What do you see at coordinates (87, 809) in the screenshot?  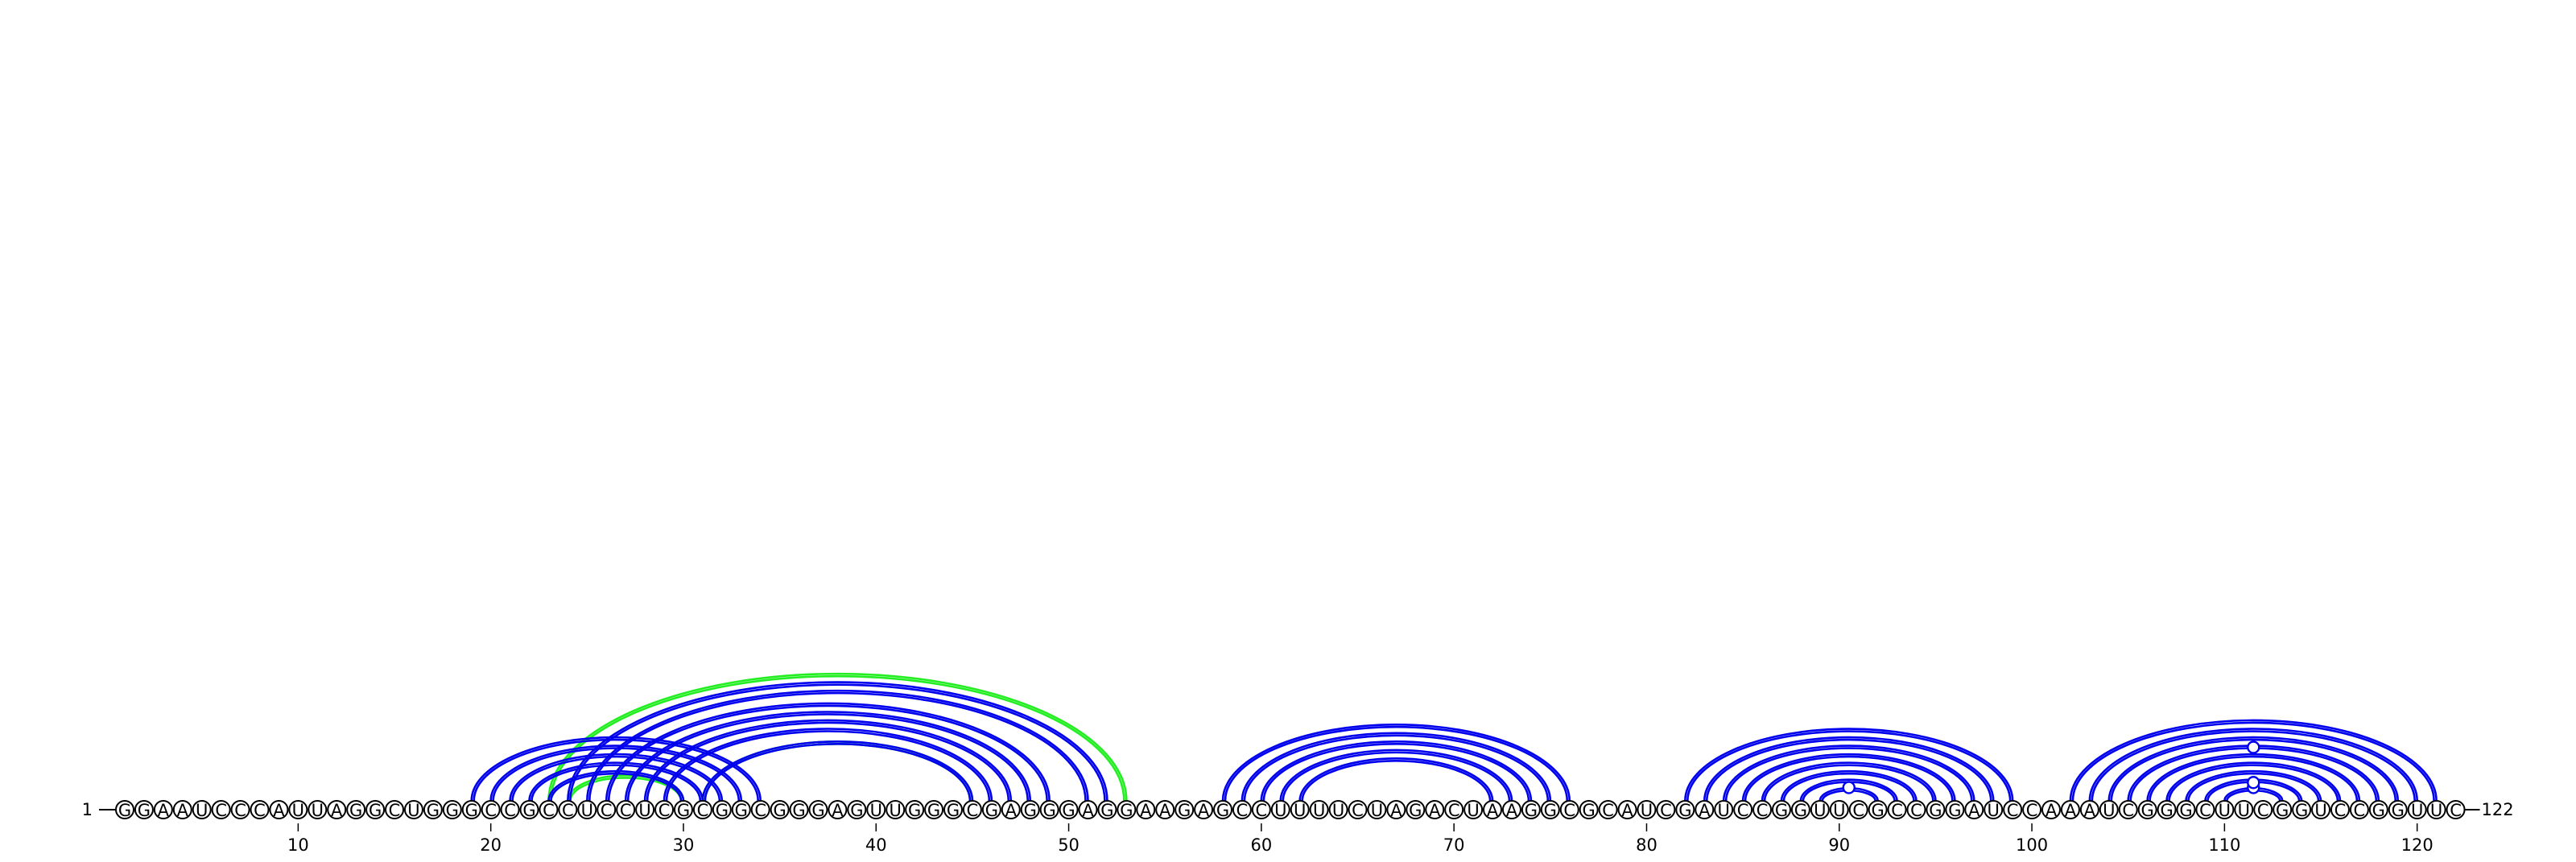 I see `start-position-label: 1` at bounding box center [87, 809].